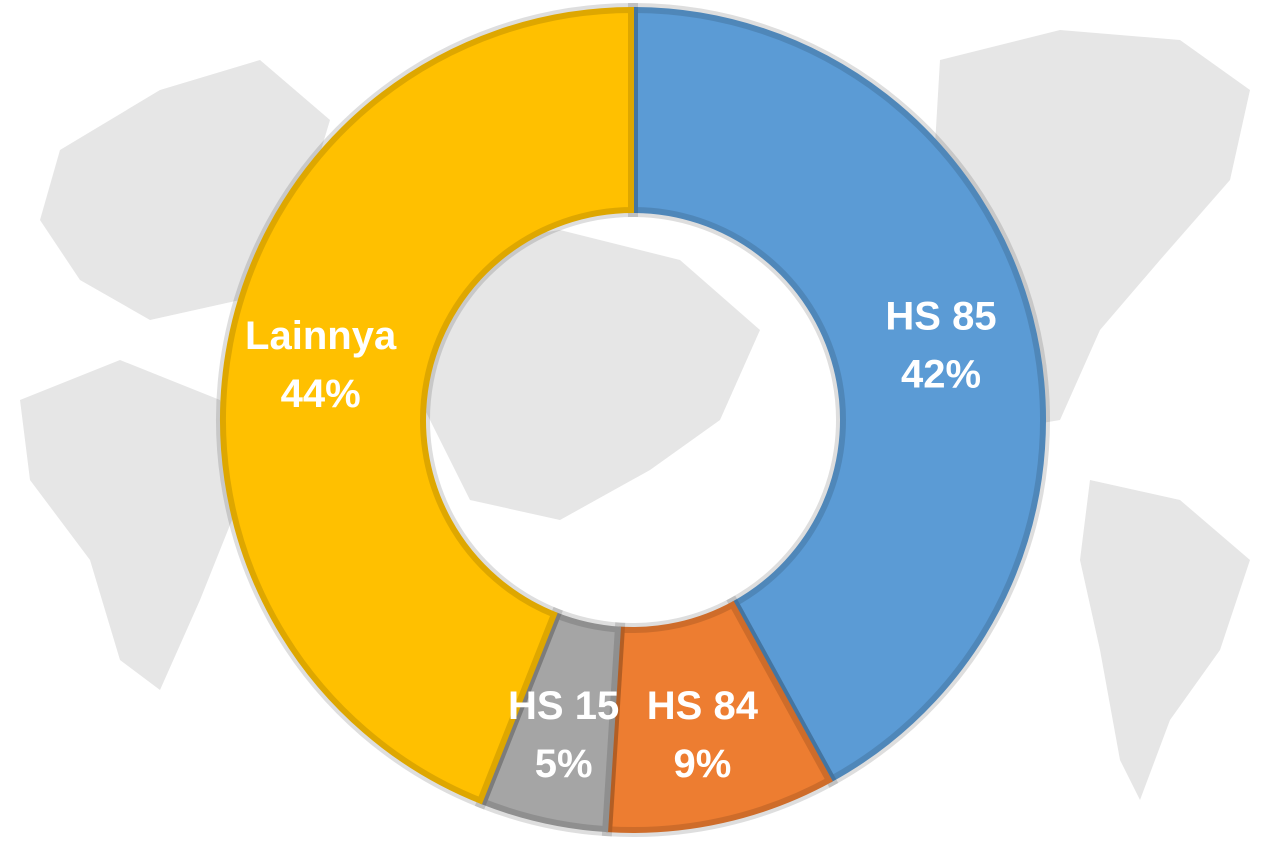  I want to click on segment-label: HS 84, so click(703, 706).